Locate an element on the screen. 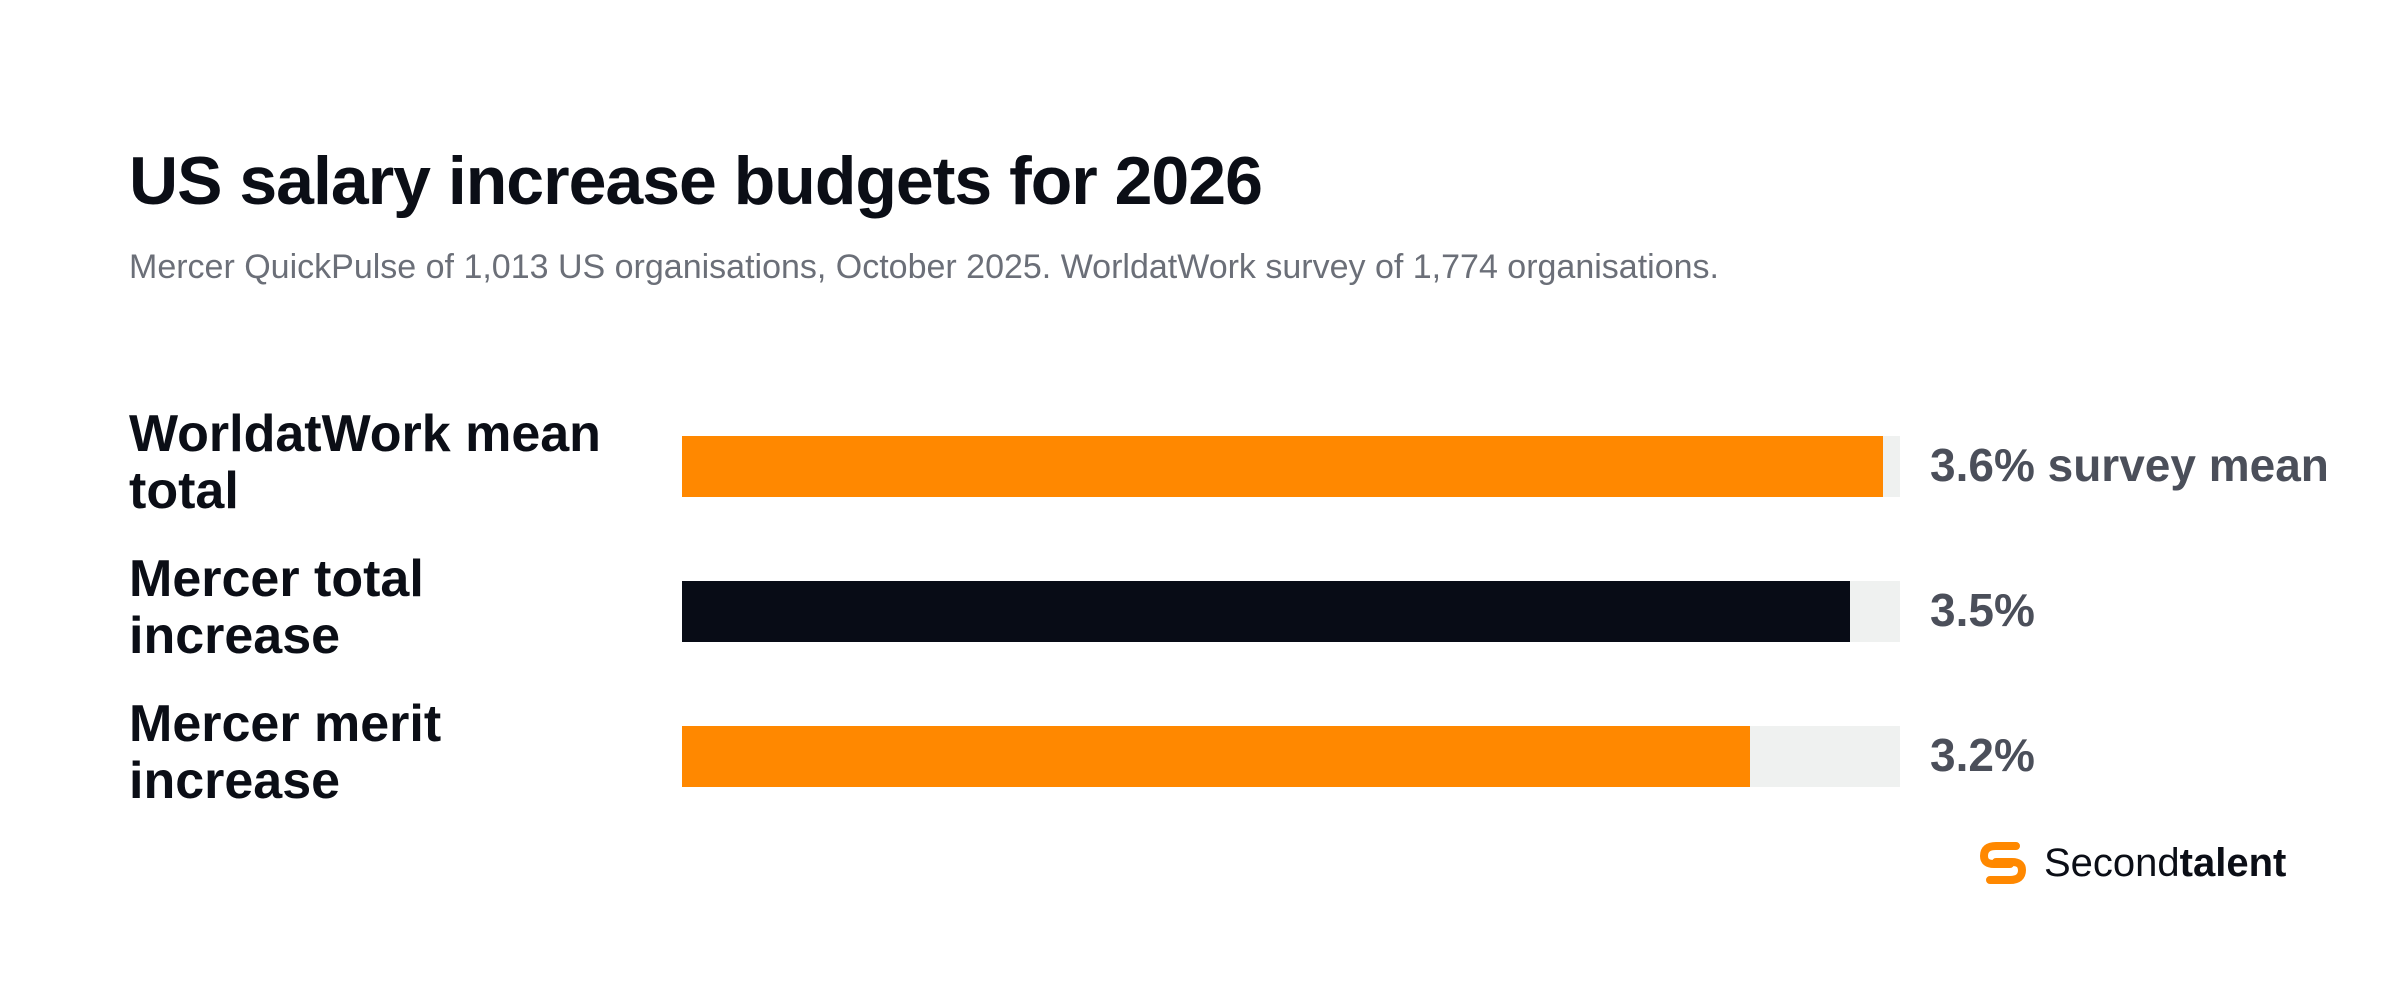  brand-logo: Secondtalent is located at coordinates (2131, 863).